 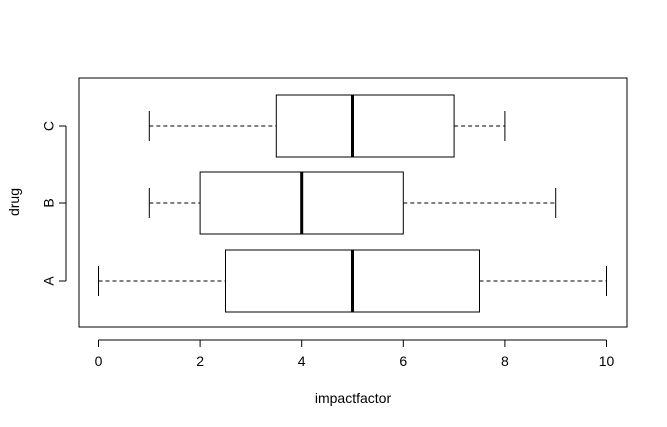 I want to click on box-B, so click(x=352, y=203).